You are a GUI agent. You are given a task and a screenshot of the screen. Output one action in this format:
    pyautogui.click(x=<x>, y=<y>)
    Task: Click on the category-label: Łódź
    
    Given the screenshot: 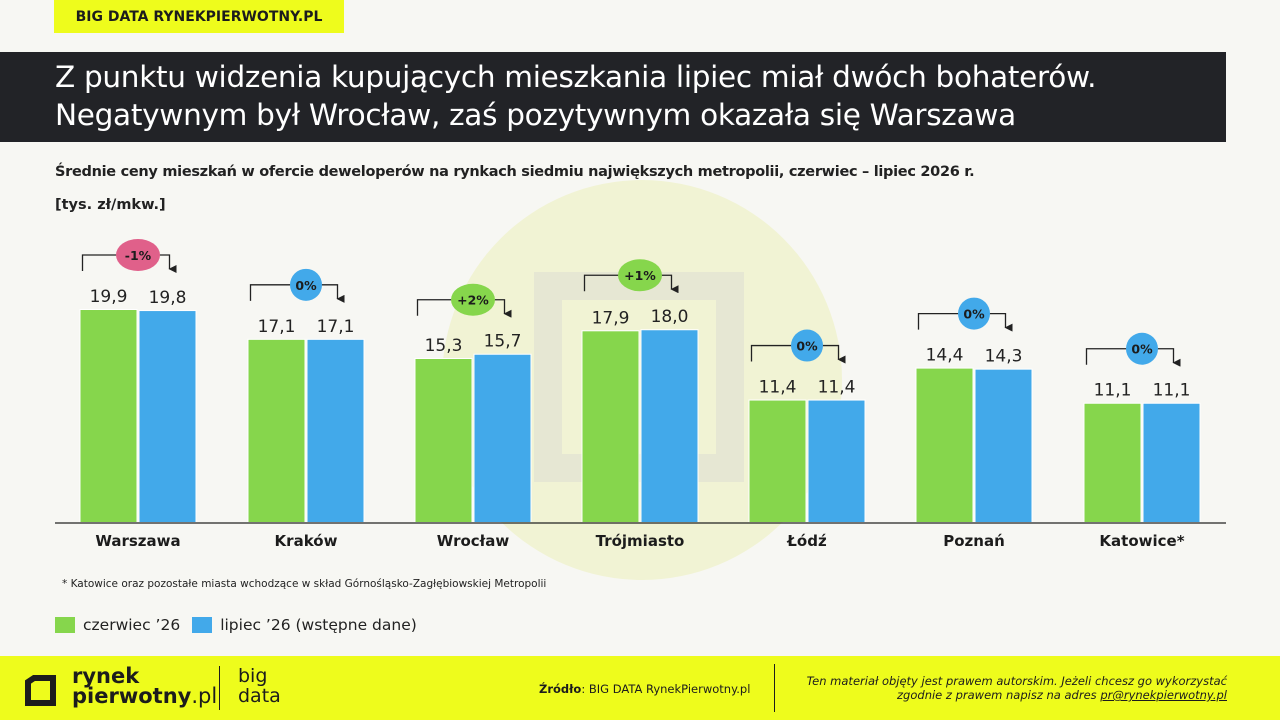 What is the action you would take?
    pyautogui.click(x=806, y=541)
    